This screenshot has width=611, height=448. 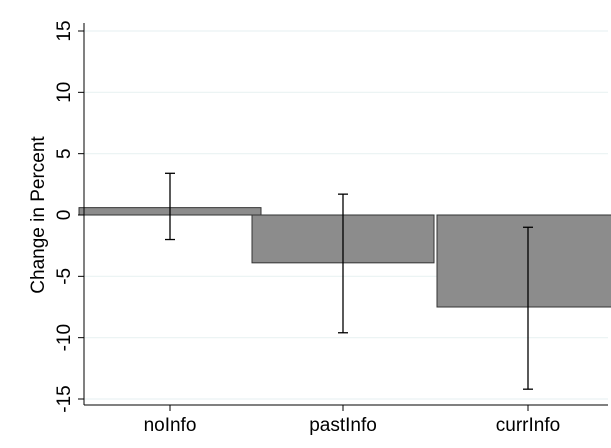 I want to click on x-tick-label-noInfo: noInfo, so click(x=170, y=425).